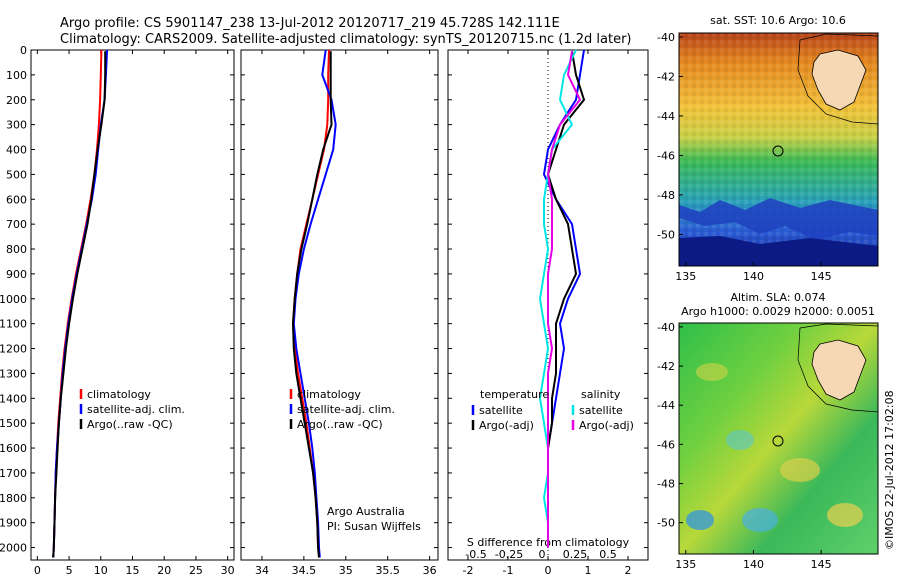  Describe the element at coordinates (132, 579) in the screenshot. I see `x-axis-label: temperature (deg C)` at that location.